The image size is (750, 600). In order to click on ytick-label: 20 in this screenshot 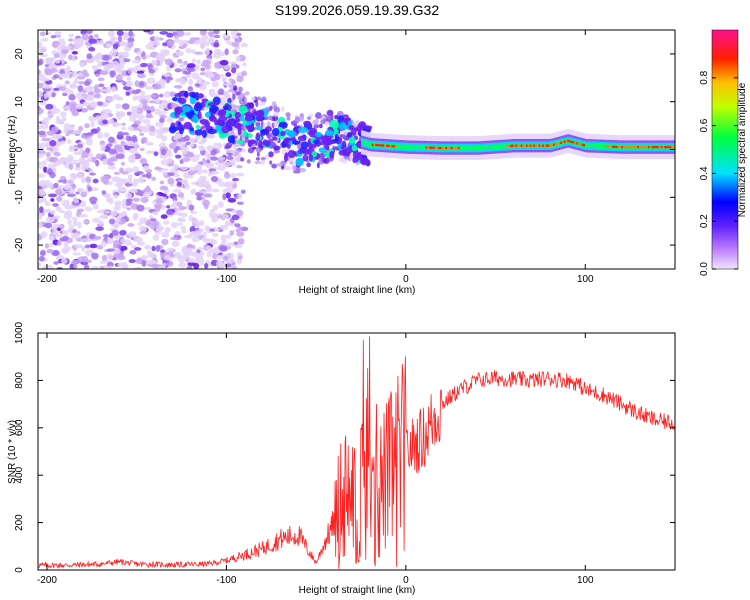, I will do `click(19, 54)`.